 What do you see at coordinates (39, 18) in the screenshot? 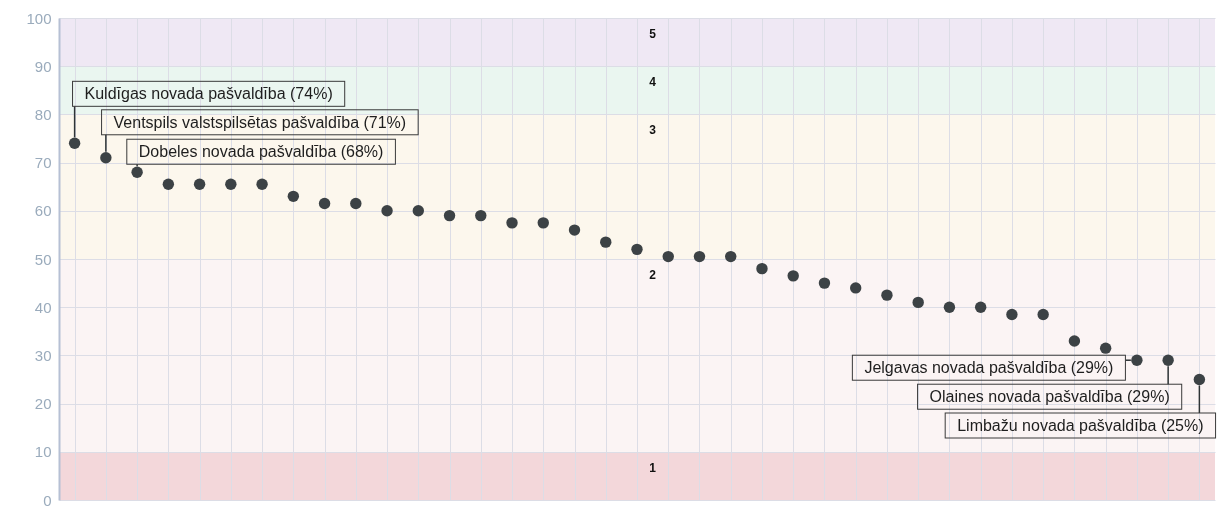
I see `y-tick-label: 100` at bounding box center [39, 18].